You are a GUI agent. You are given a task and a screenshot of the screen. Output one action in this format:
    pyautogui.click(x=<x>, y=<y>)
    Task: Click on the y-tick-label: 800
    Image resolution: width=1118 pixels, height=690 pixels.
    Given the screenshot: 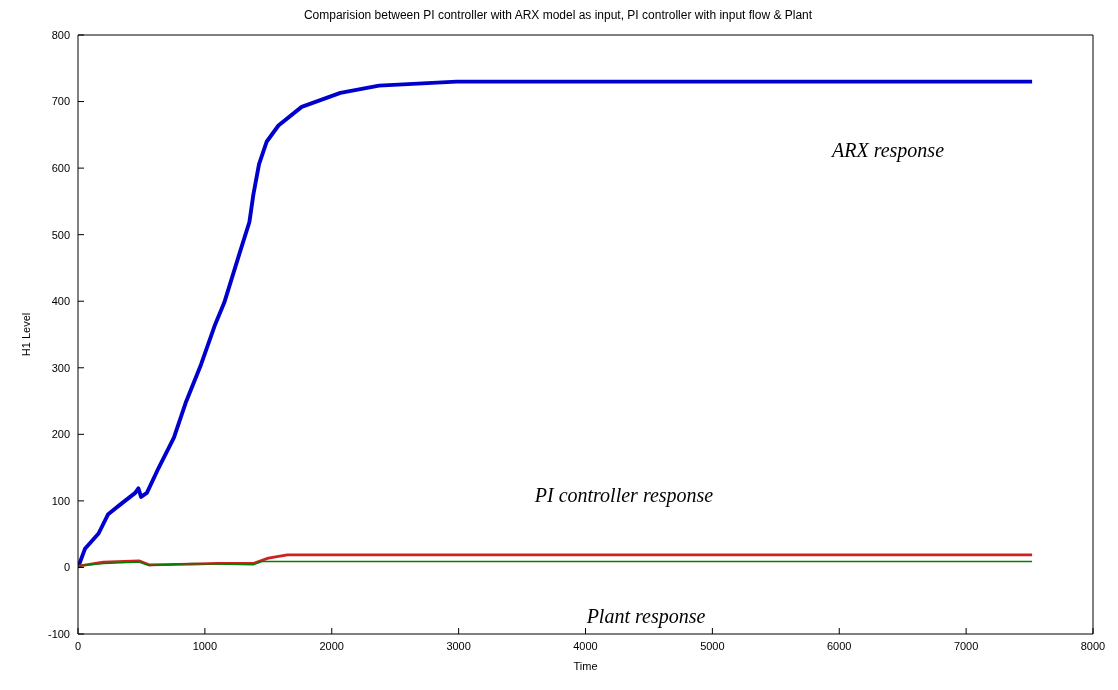 What is the action you would take?
    pyautogui.click(x=60, y=34)
    